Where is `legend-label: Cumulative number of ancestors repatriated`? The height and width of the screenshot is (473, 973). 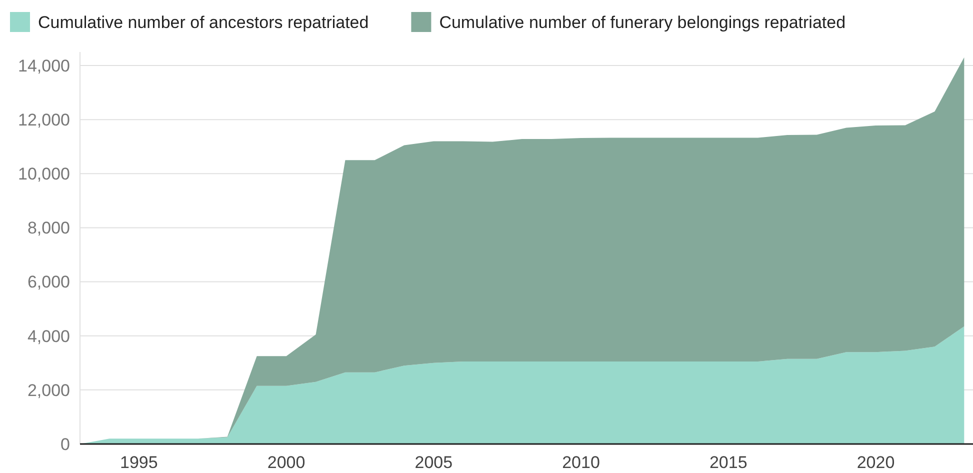 legend-label: Cumulative number of ancestors repatriated is located at coordinates (203, 22).